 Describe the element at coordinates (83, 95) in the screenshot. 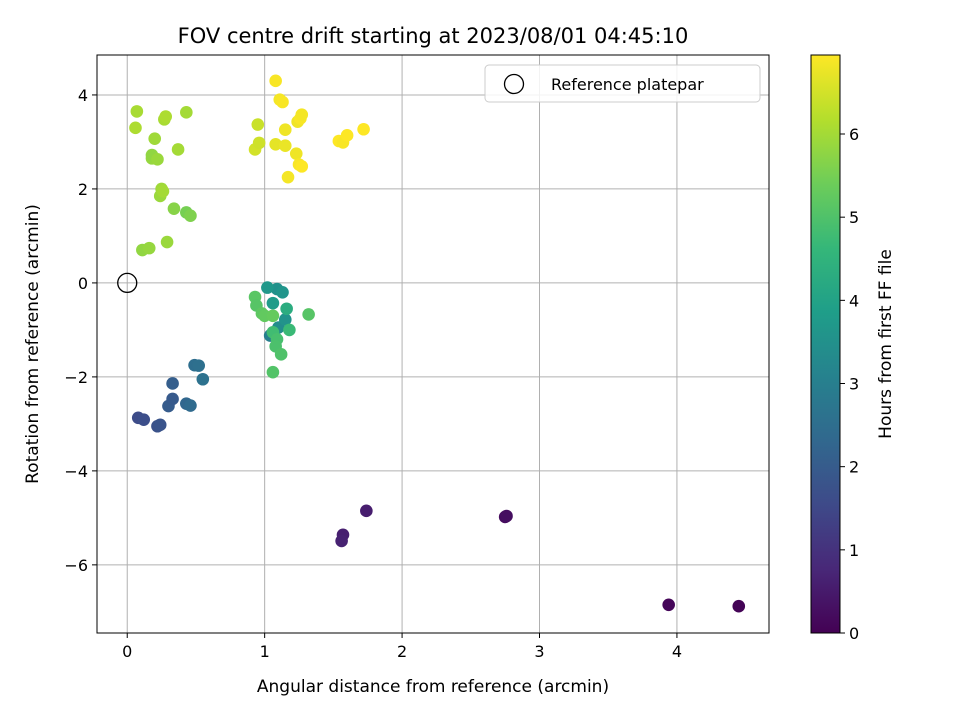

I see `y-tick-label: 4` at that location.